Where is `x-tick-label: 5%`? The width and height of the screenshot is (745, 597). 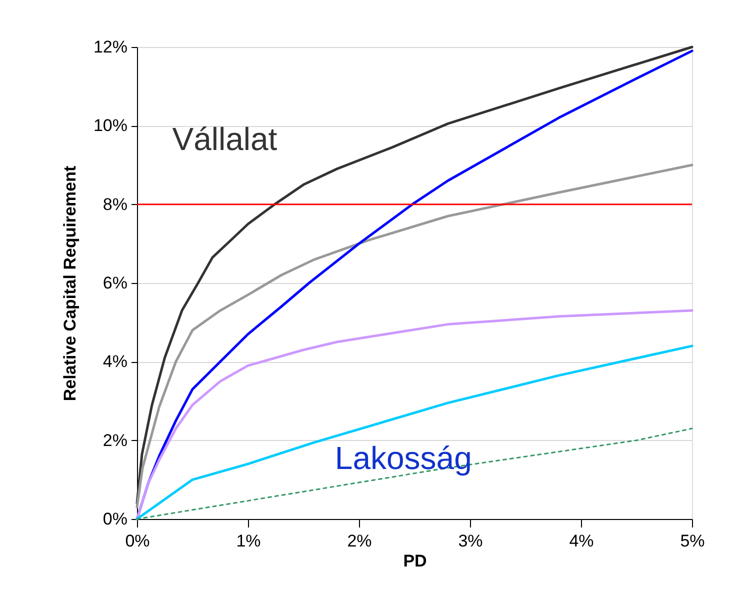 x-tick-label: 5% is located at coordinates (692, 541).